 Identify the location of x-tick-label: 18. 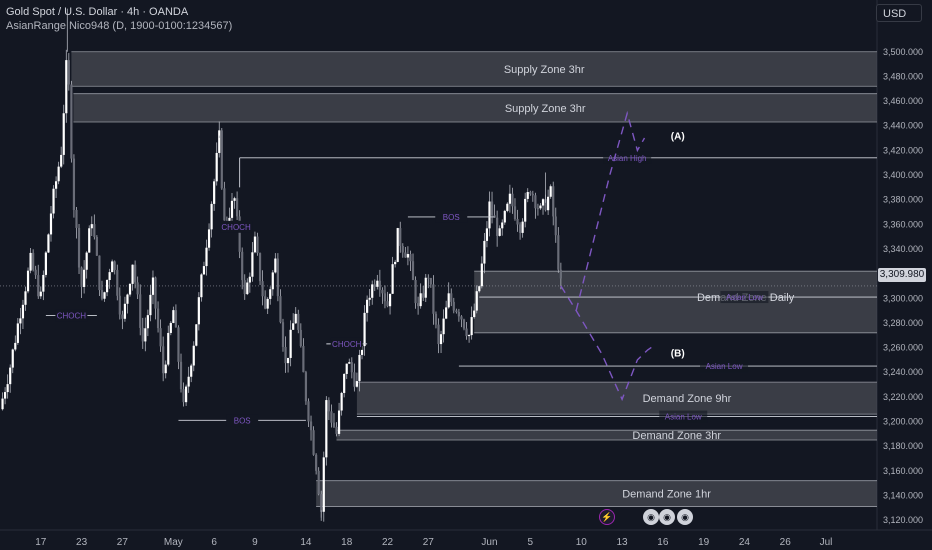
(347, 542).